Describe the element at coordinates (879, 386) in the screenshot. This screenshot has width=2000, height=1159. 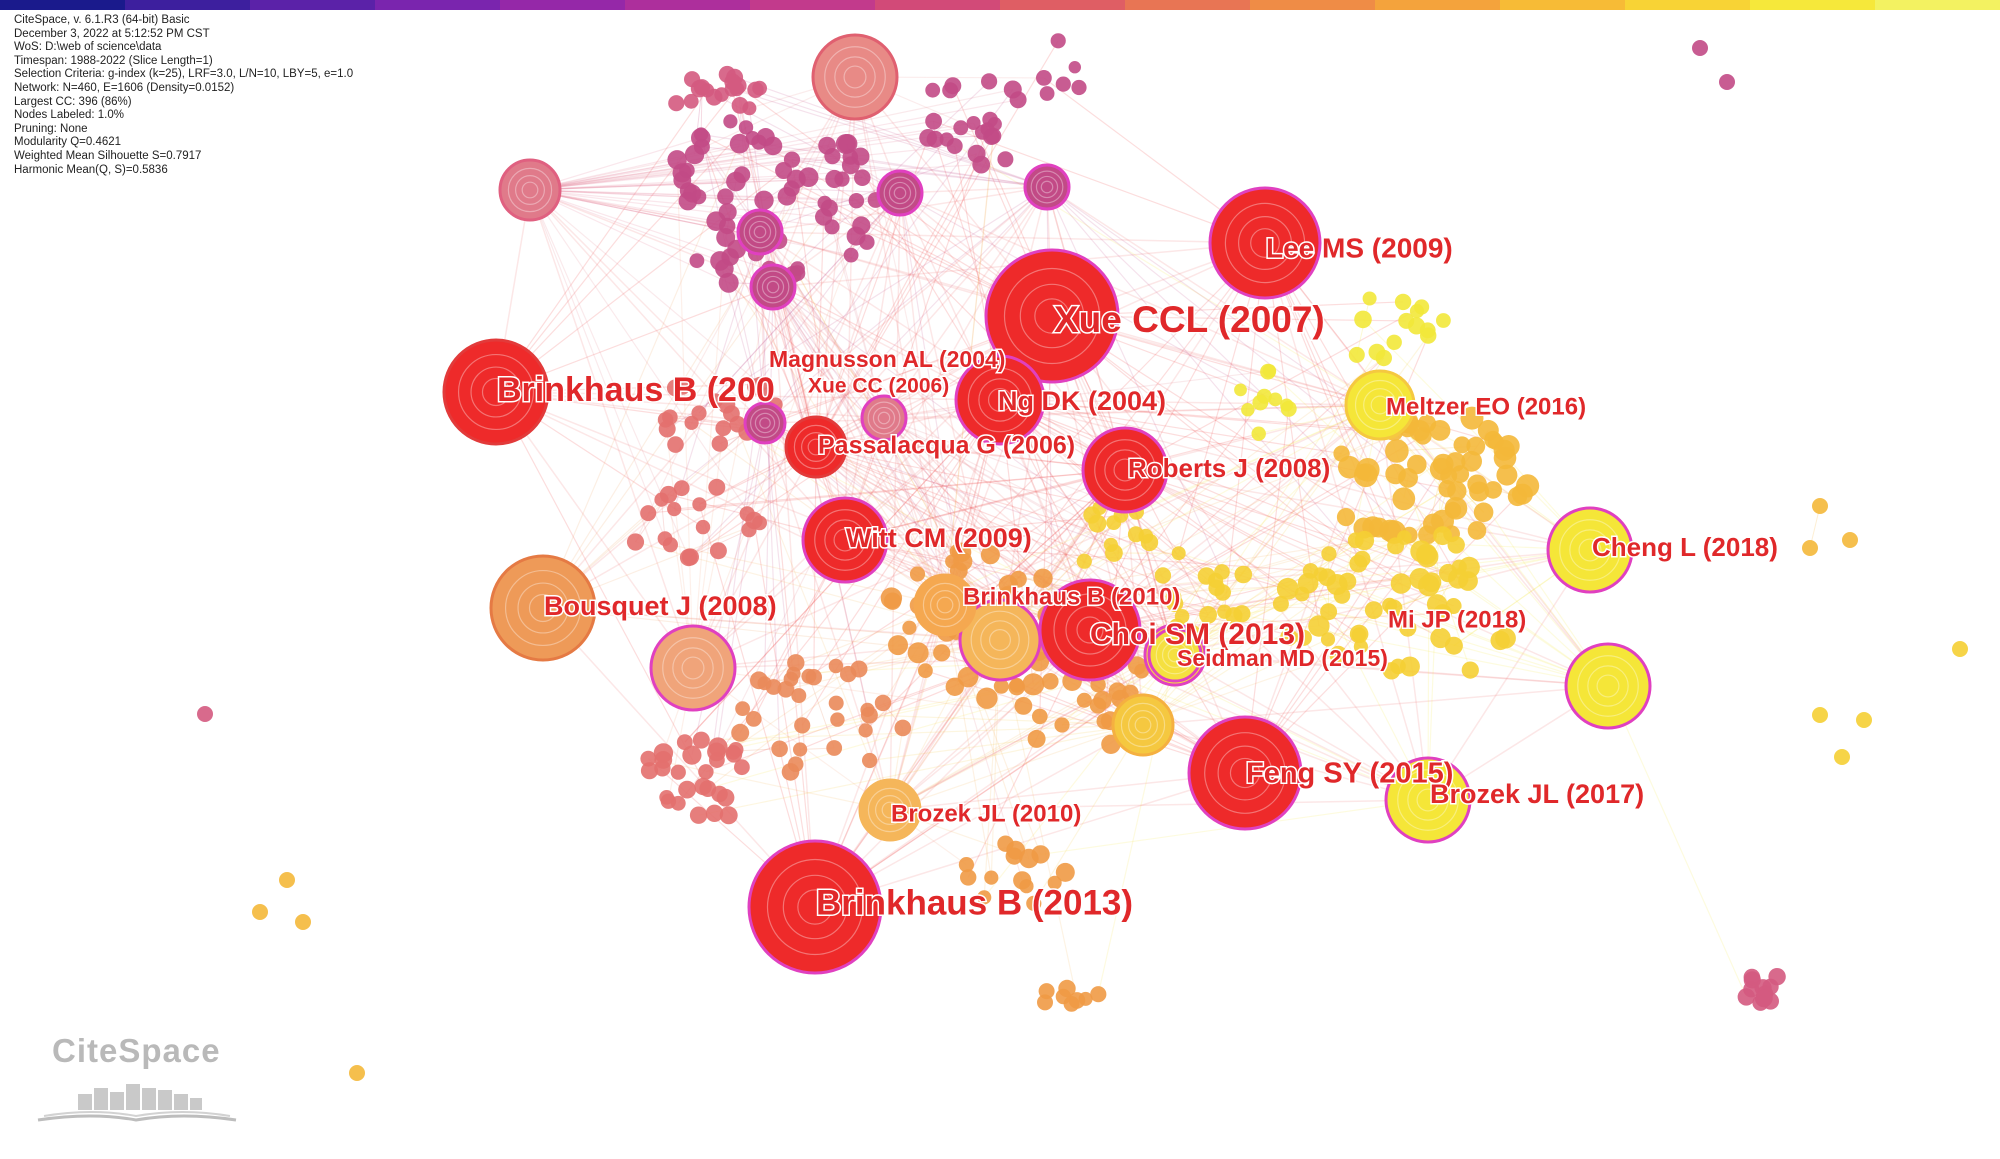
I see `node-label: Xue CC (2006)` at that location.